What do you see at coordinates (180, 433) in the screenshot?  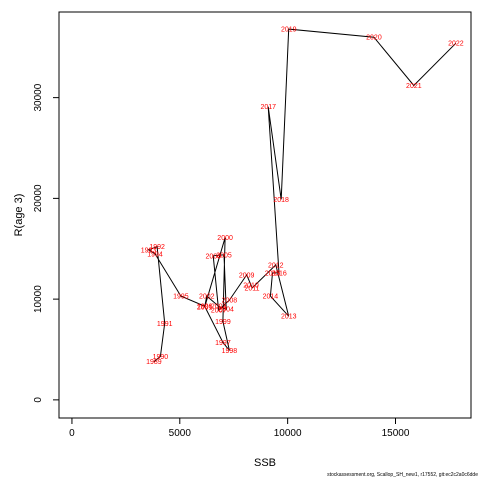 I see `x-tick-label: 5000` at bounding box center [180, 433].